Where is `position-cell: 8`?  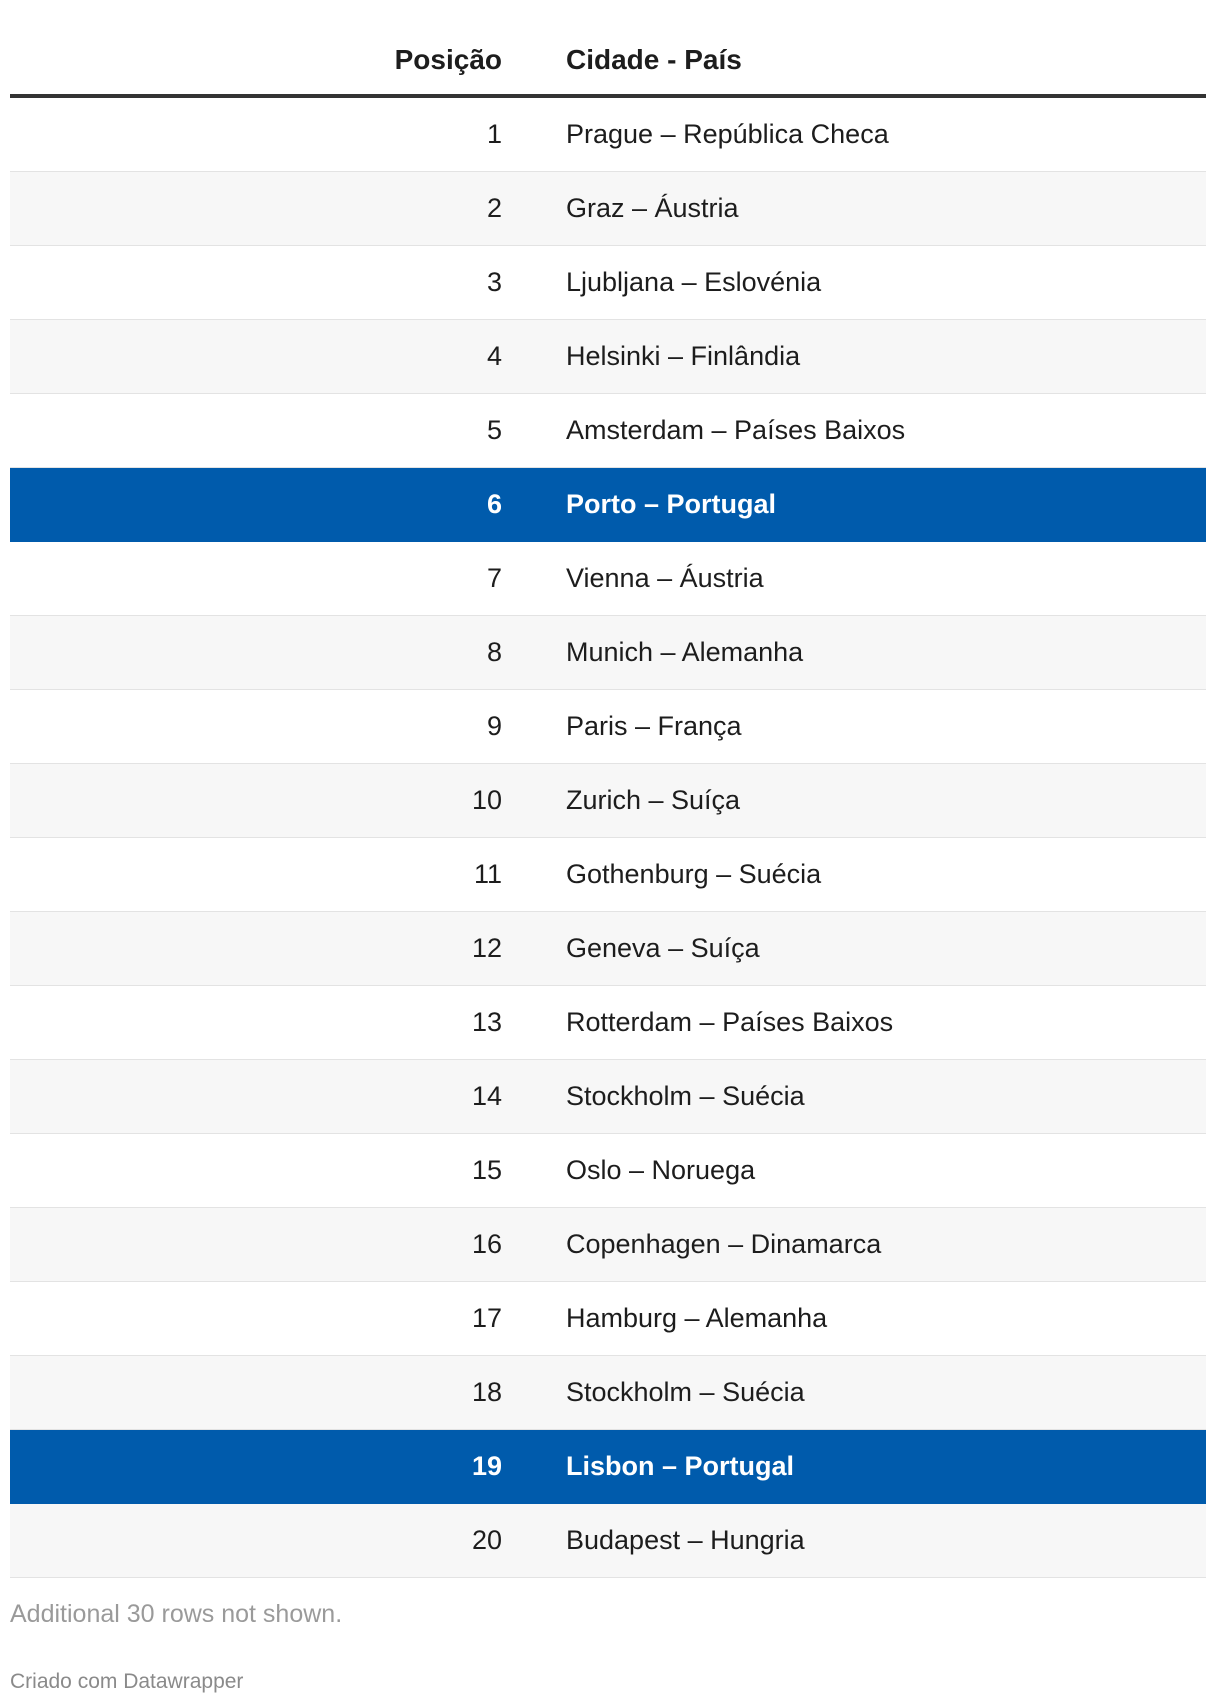 position-cell: 8 is located at coordinates (494, 652).